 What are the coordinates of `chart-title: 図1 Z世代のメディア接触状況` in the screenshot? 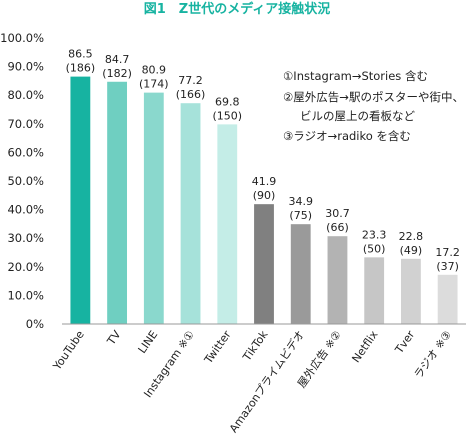 It's located at (237, 9).